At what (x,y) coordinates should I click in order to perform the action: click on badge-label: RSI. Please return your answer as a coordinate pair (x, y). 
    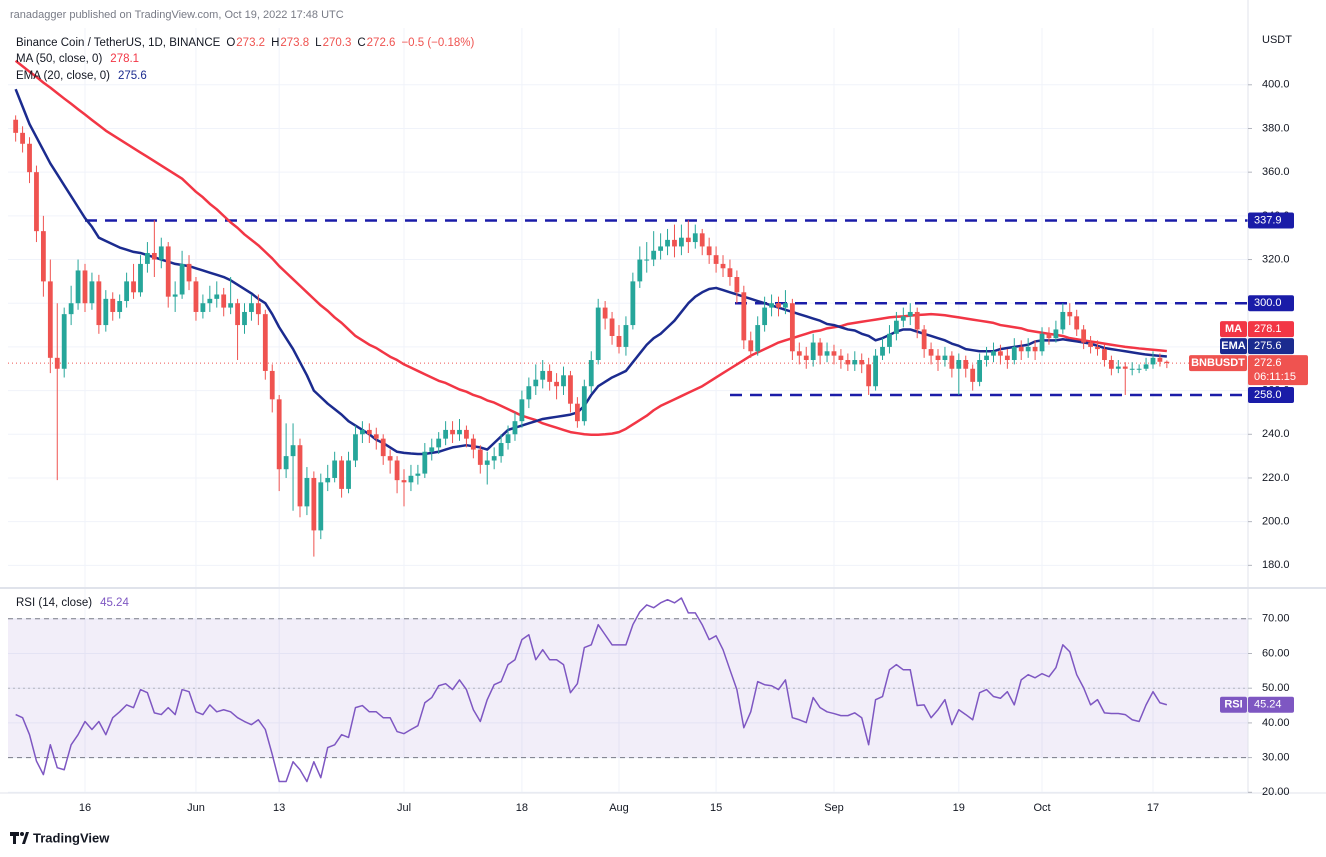
    Looking at the image, I should click on (1233, 705).